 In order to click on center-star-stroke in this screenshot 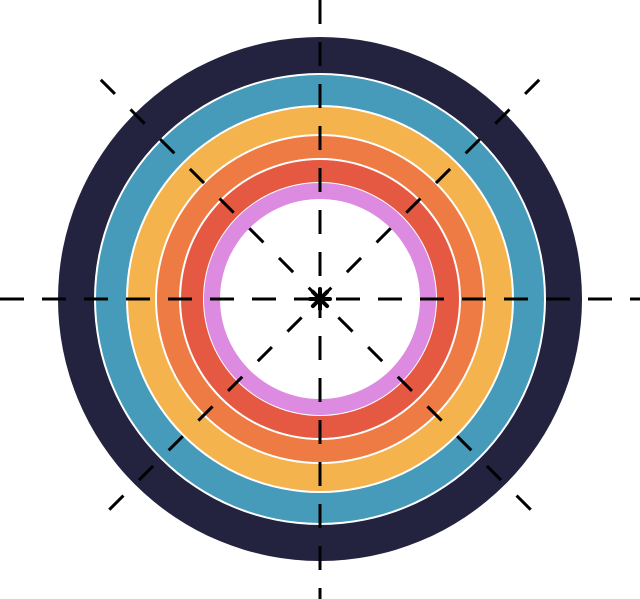, I will do `click(320, 299)`.